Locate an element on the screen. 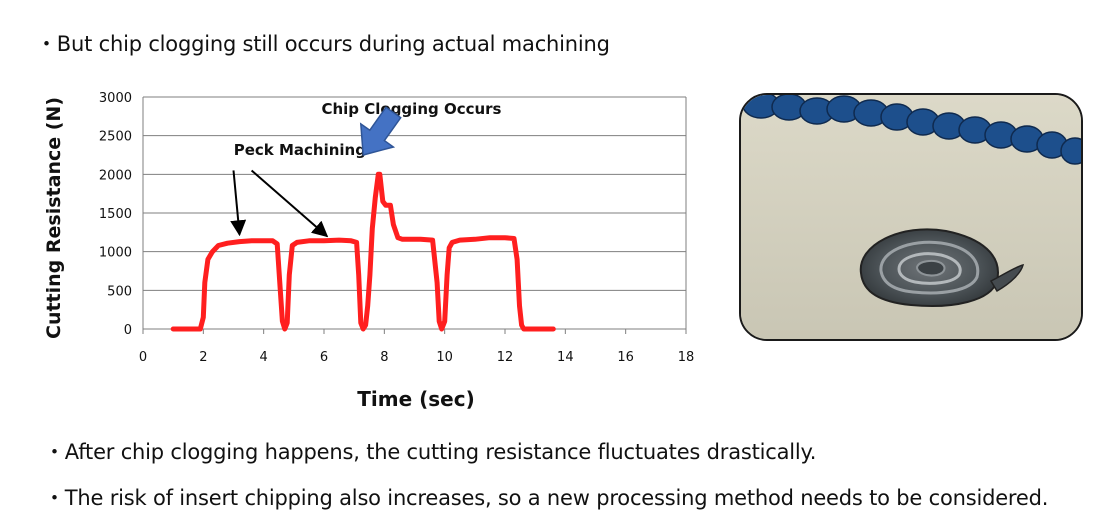 Image resolution: width=1102 pixels, height=523 pixels. x-tick-label: 14 is located at coordinates (565, 357).